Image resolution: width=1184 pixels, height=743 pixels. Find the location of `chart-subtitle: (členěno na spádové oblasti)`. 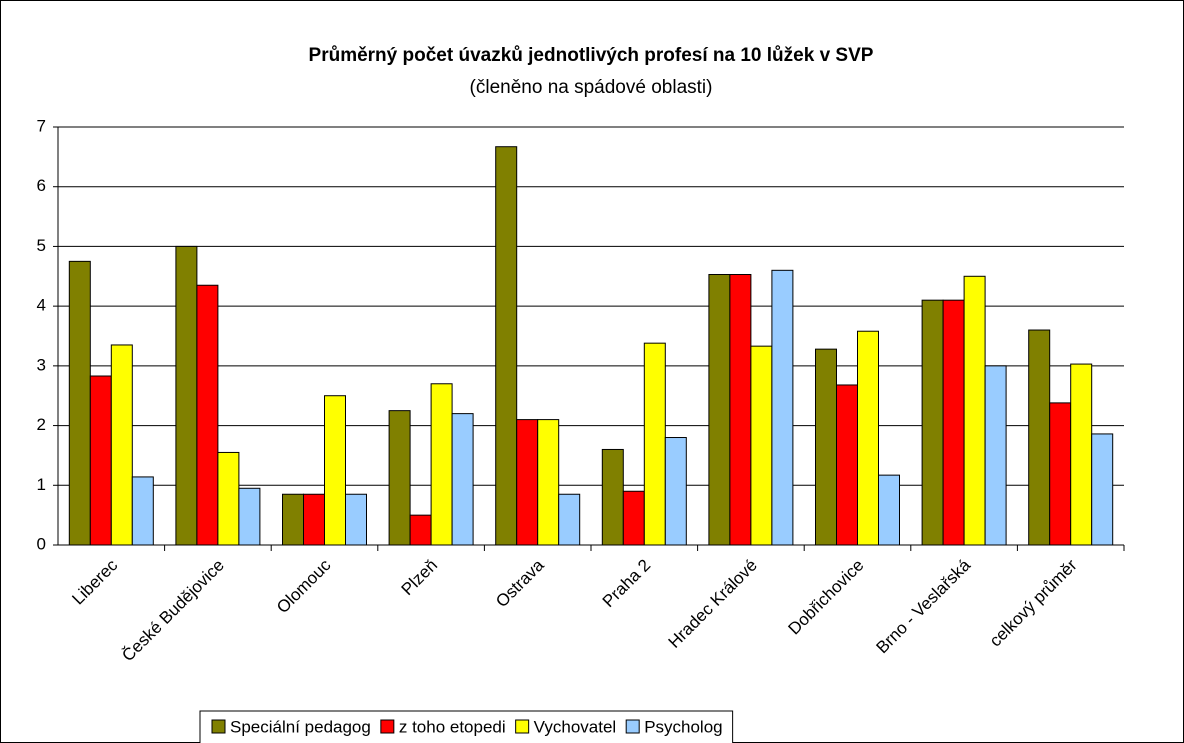

chart-subtitle: (členěno na spádové oblasti) is located at coordinates (591, 87).